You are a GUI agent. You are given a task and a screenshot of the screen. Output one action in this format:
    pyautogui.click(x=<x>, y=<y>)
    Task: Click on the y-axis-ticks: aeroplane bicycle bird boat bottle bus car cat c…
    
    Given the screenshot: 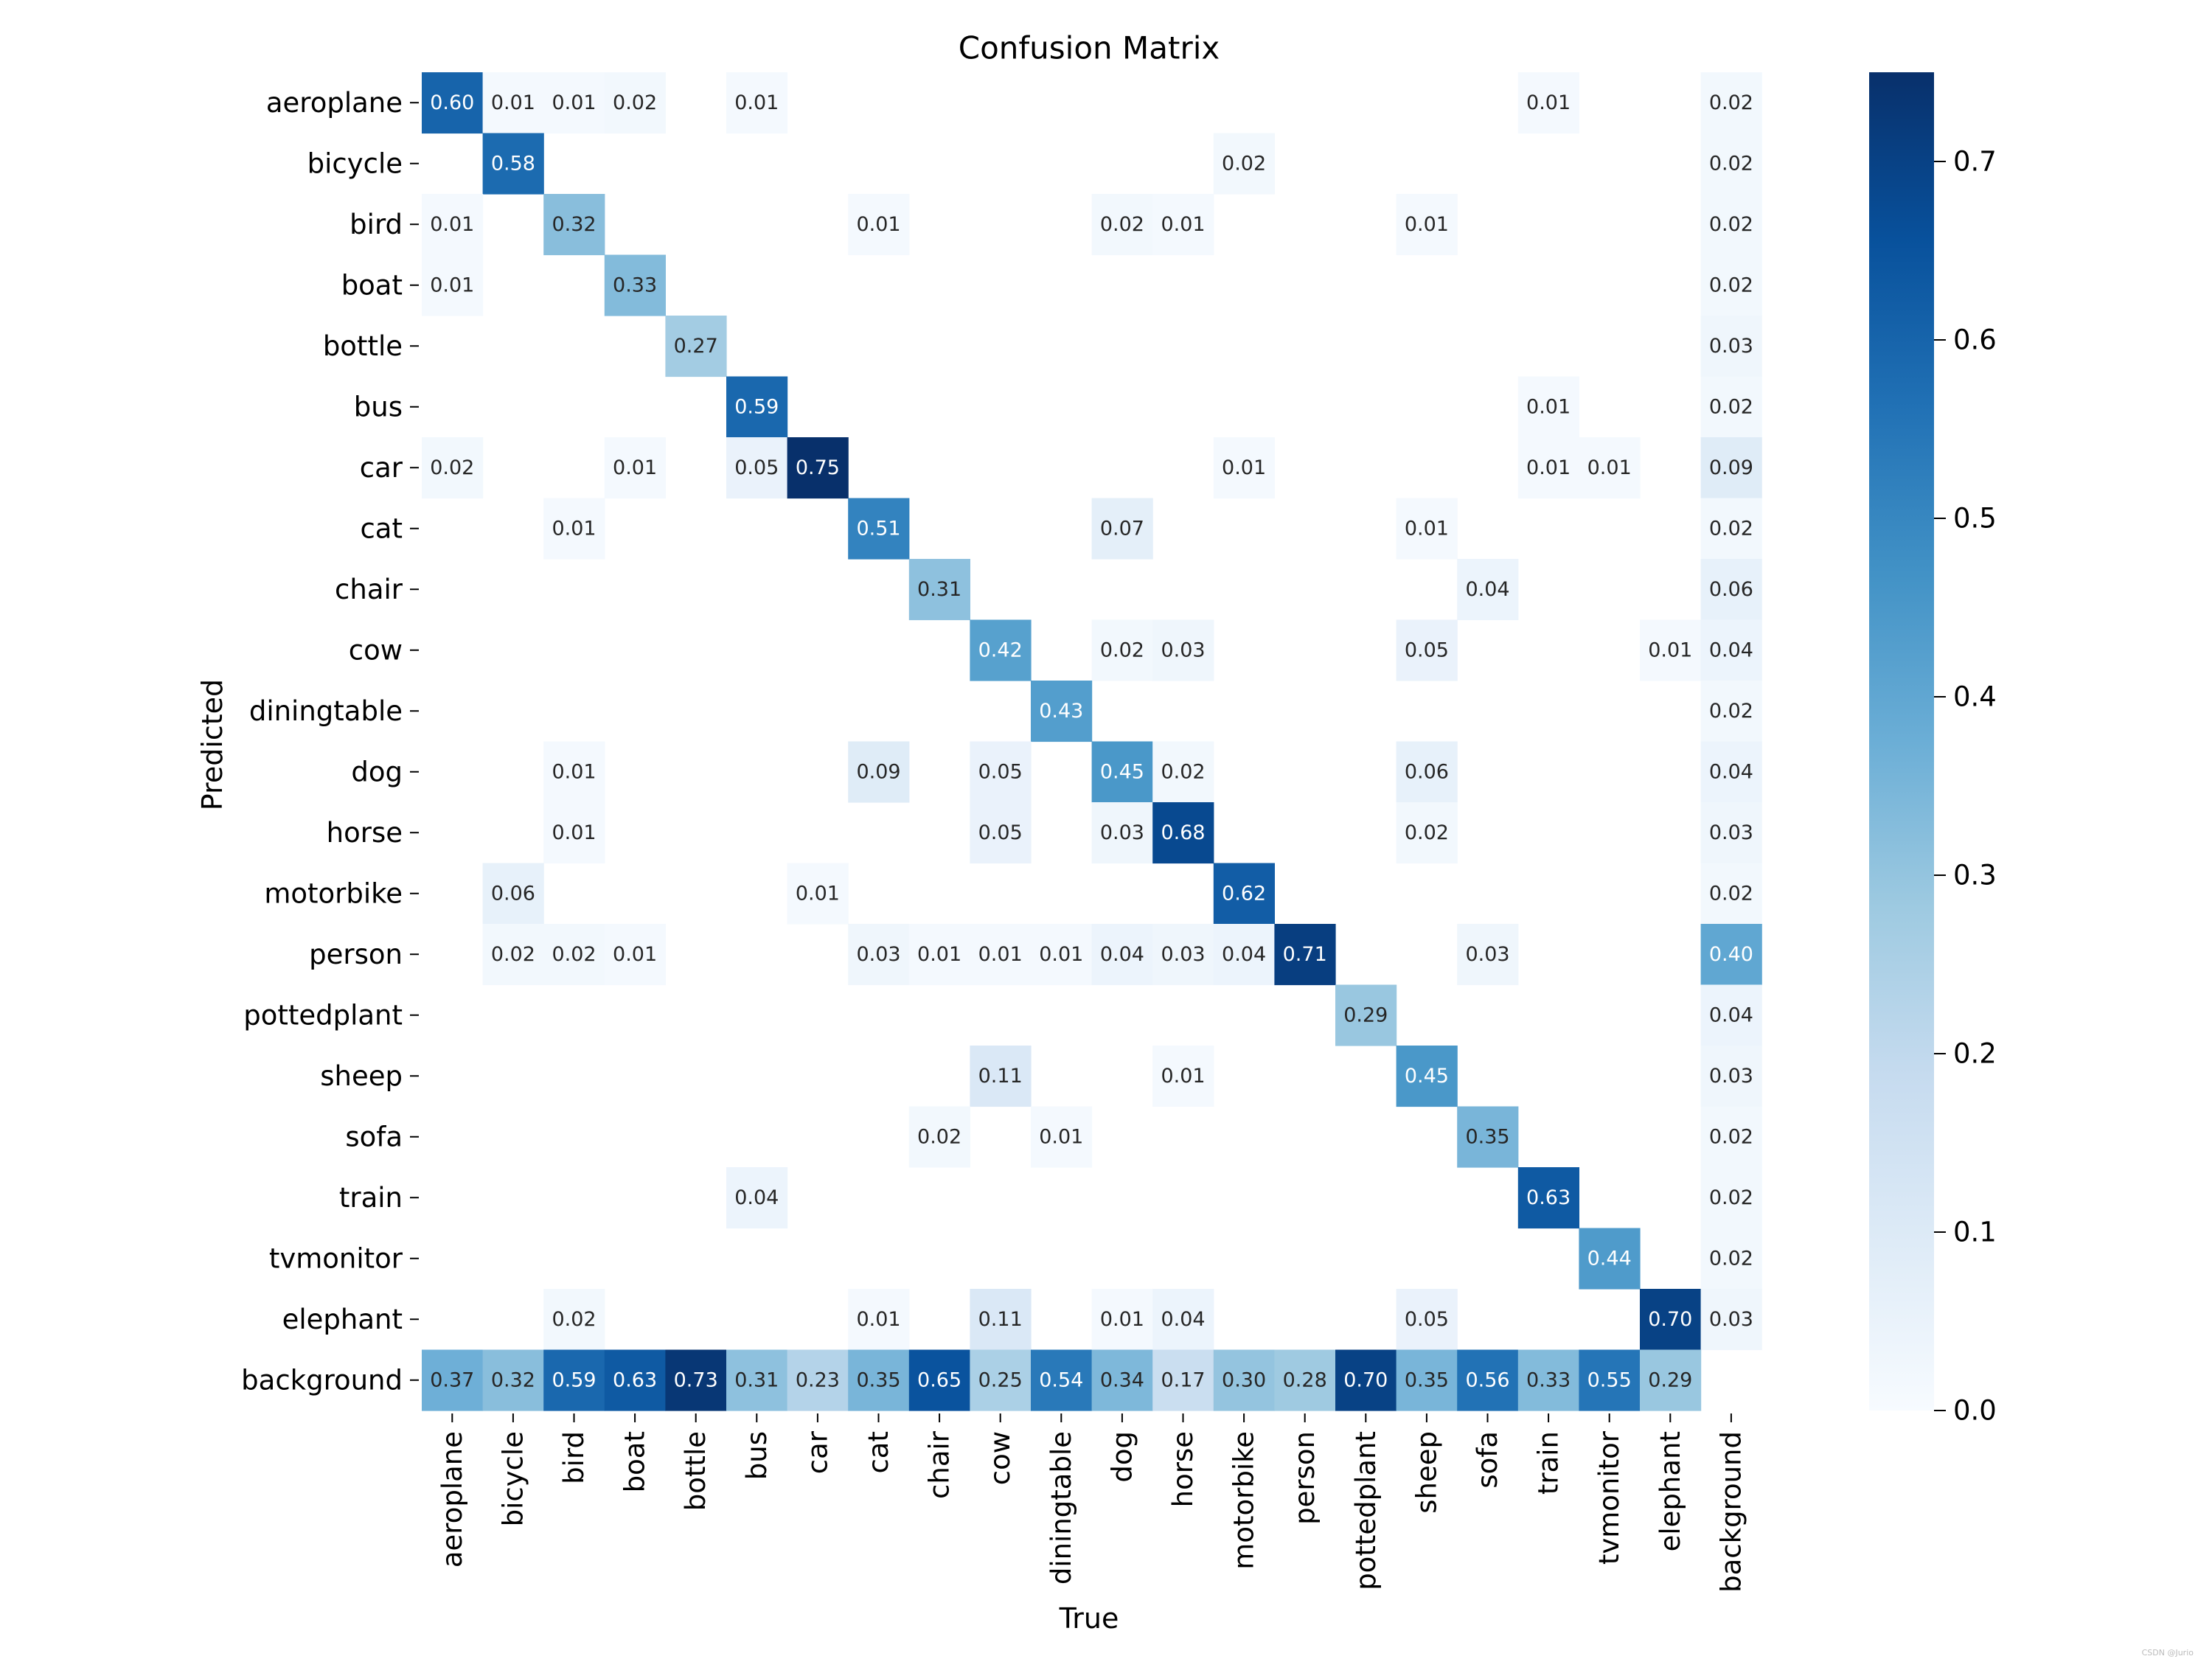 What is the action you would take?
    pyautogui.click(x=330, y=741)
    